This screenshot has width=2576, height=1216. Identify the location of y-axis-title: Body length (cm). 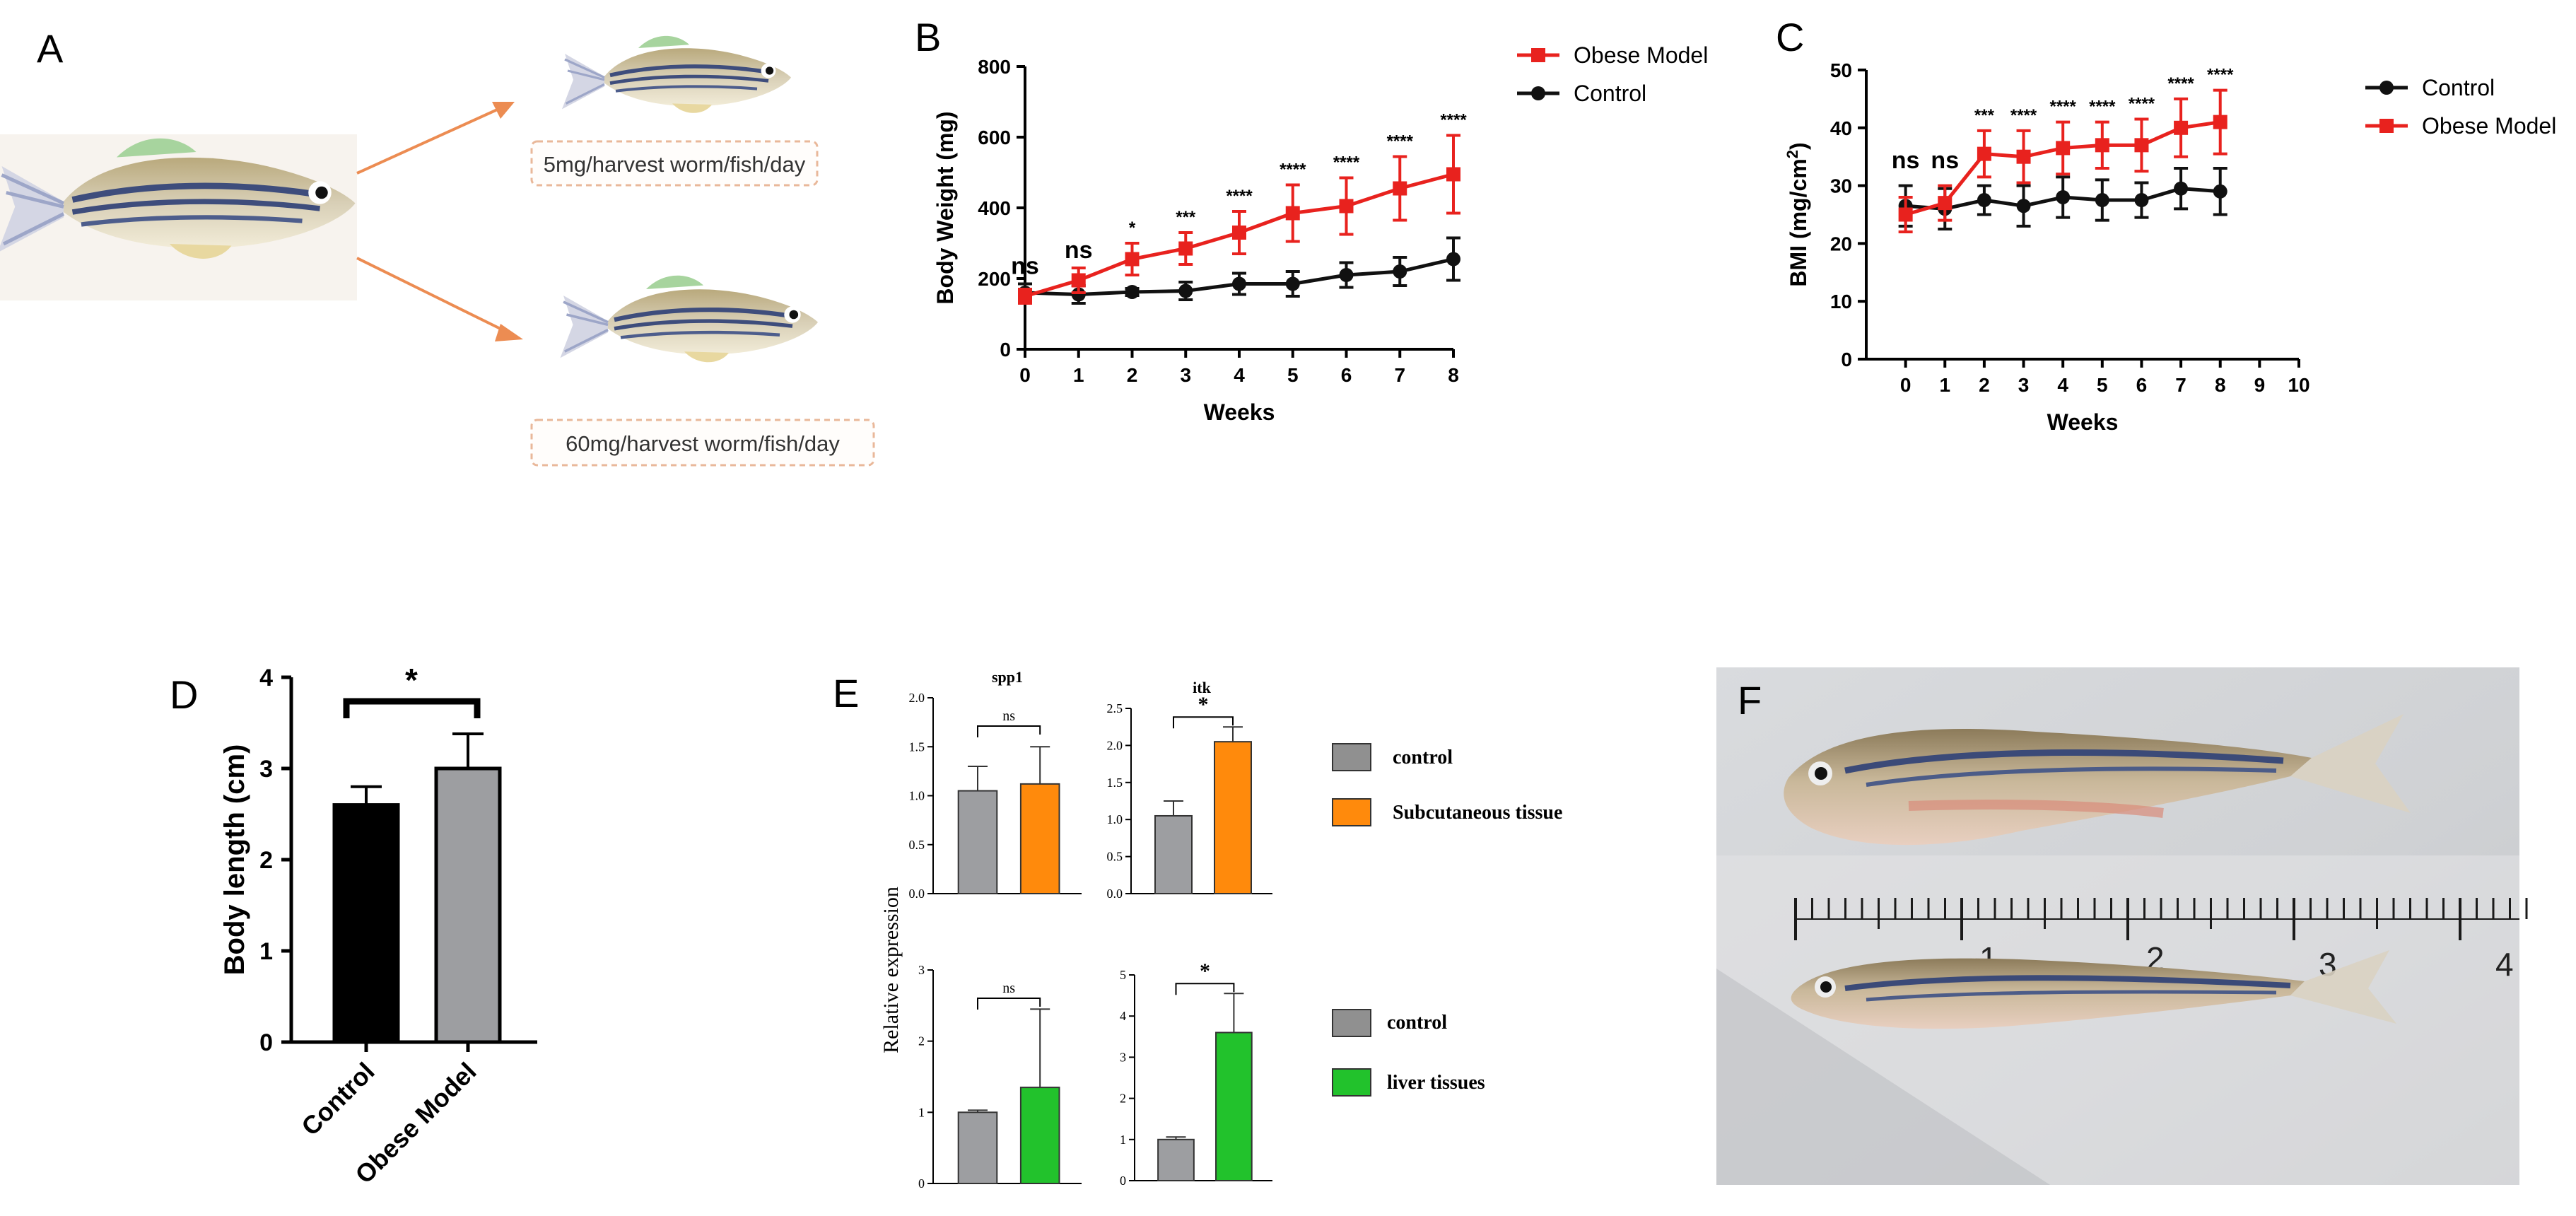
(234, 860).